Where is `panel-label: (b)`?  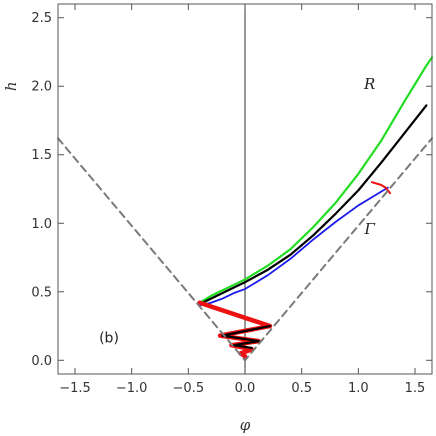
panel-label: (b) is located at coordinates (109, 338).